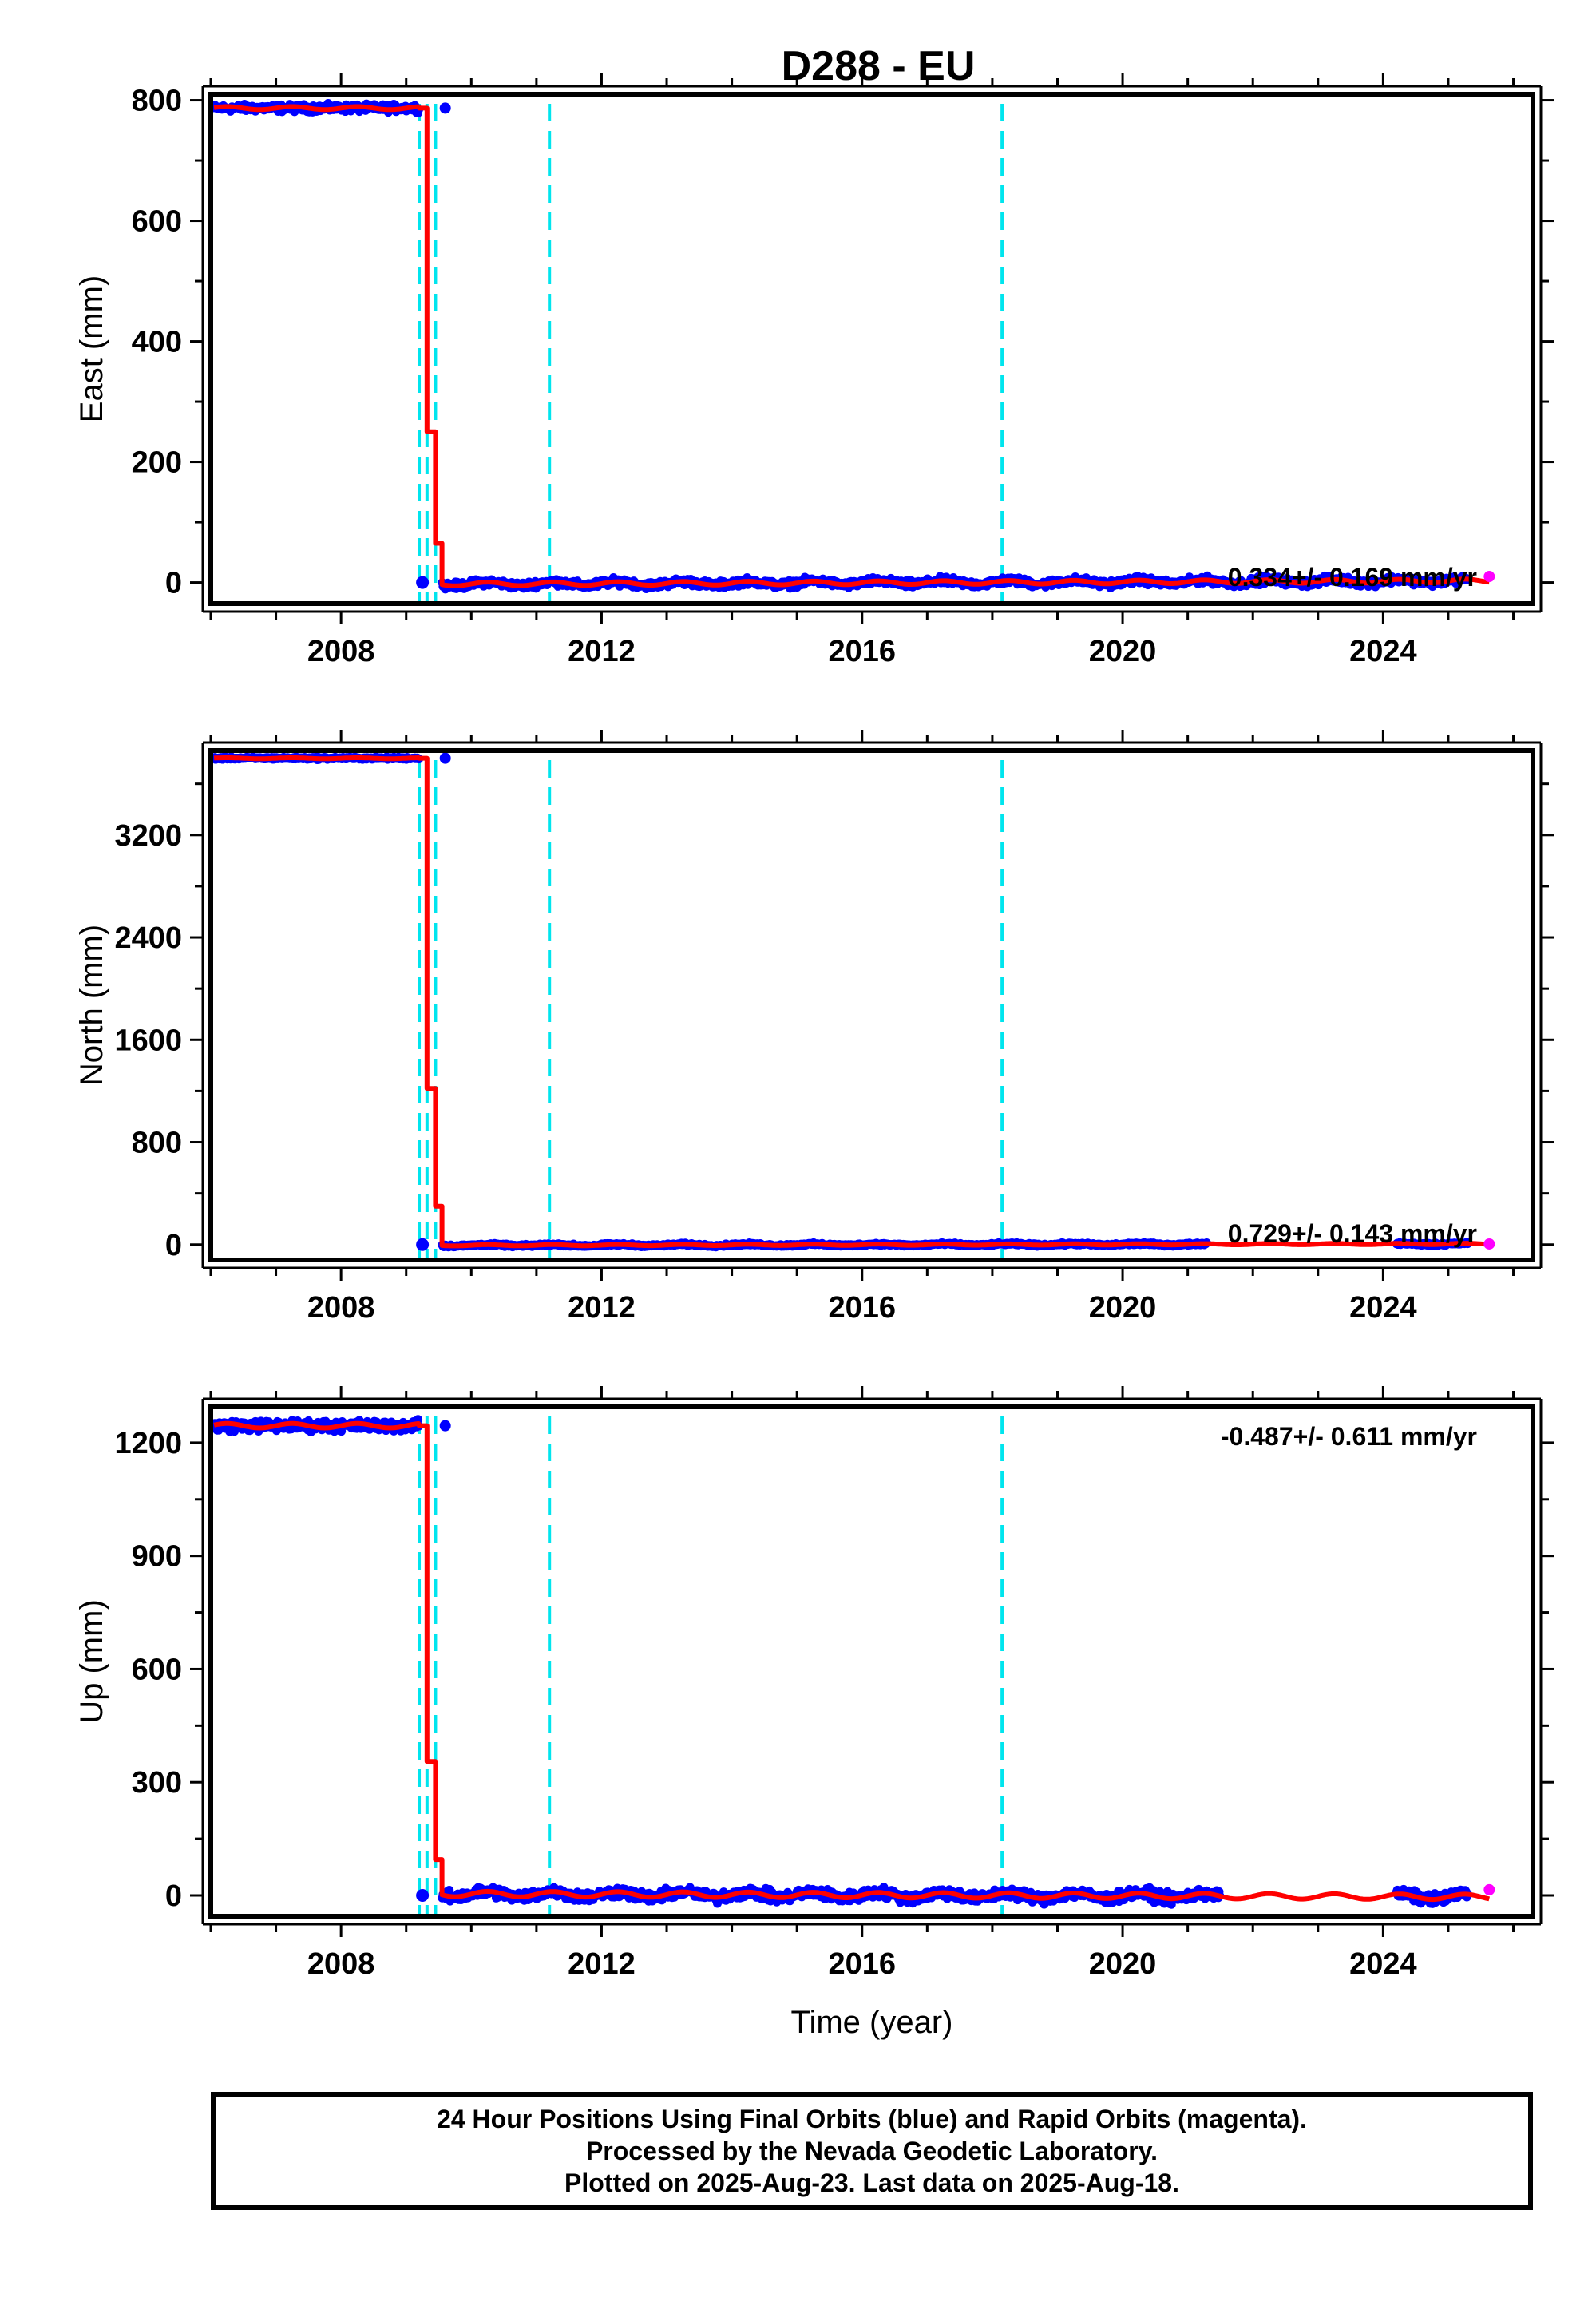 The image size is (1596, 2317). What do you see at coordinates (148, 836) in the screenshot?
I see `y-tick-label: 3200` at bounding box center [148, 836].